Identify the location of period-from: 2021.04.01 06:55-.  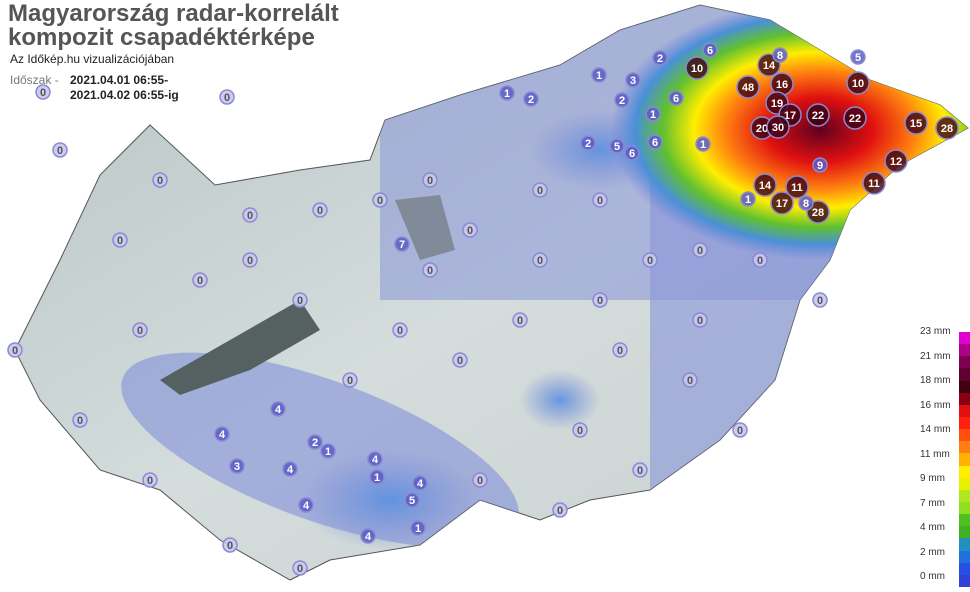
(119, 80).